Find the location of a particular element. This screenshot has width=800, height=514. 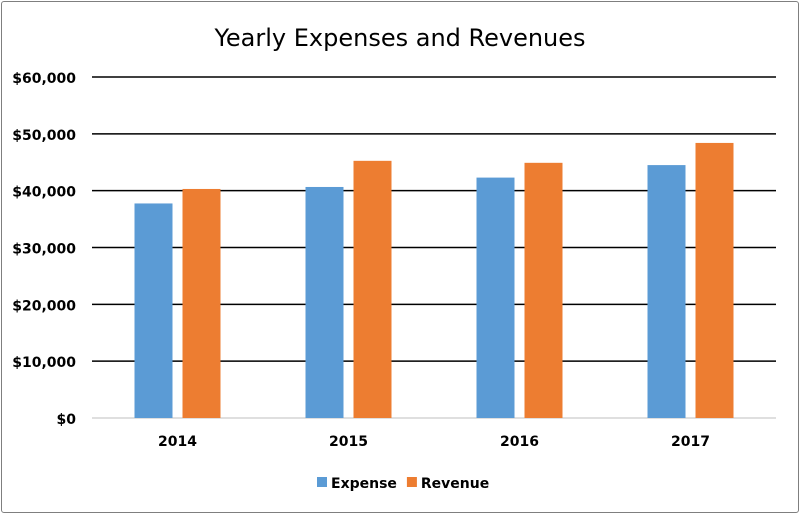

bar-expense-2014 is located at coordinates (153, 310).